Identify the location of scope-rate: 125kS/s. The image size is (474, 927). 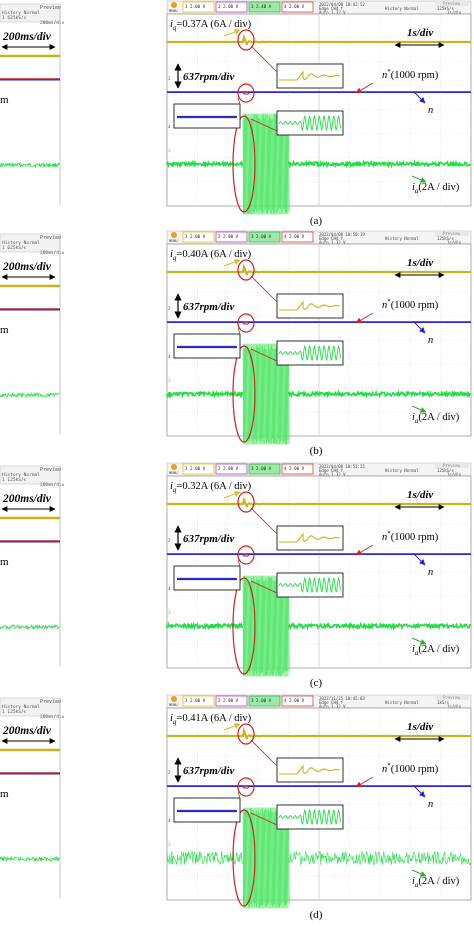
(445, 238).